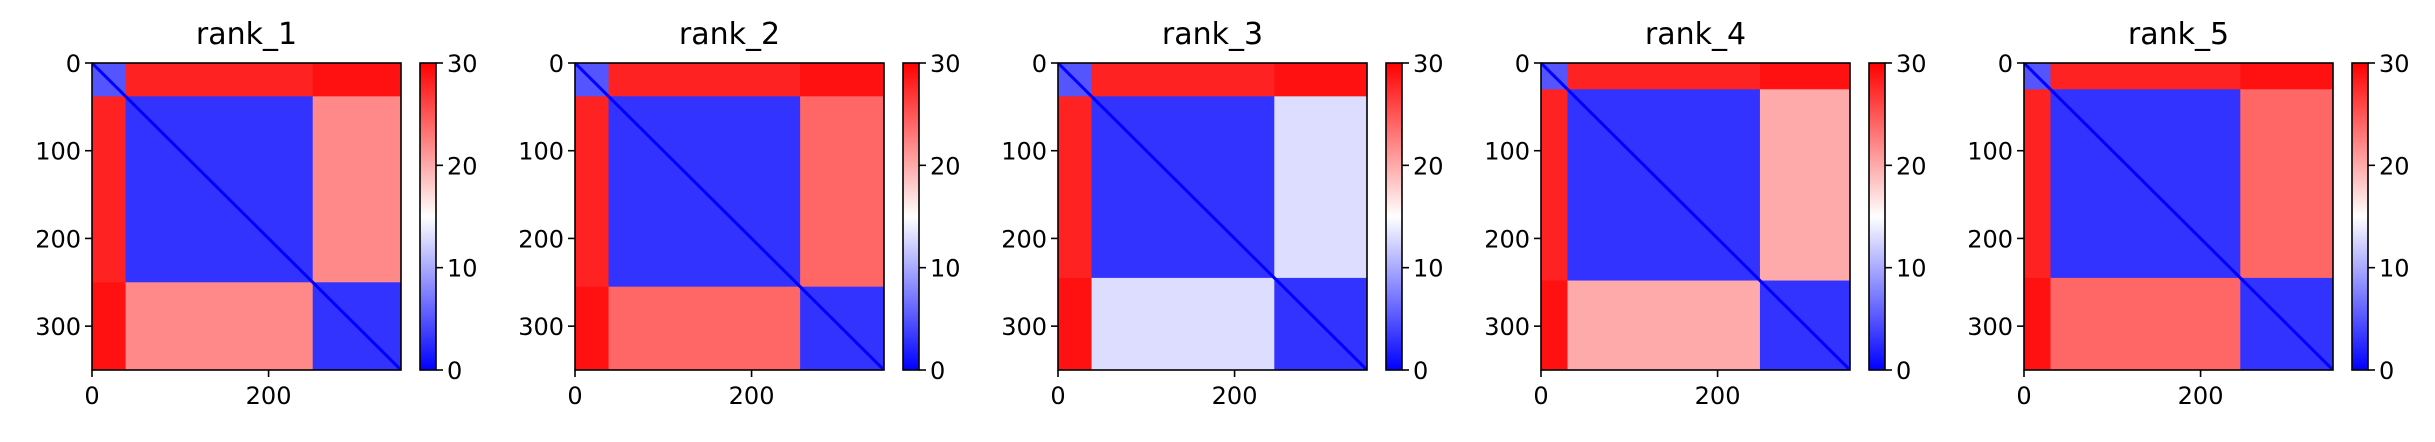  What do you see at coordinates (2178, 34) in the screenshot?
I see `panel-title: rank_5` at bounding box center [2178, 34].